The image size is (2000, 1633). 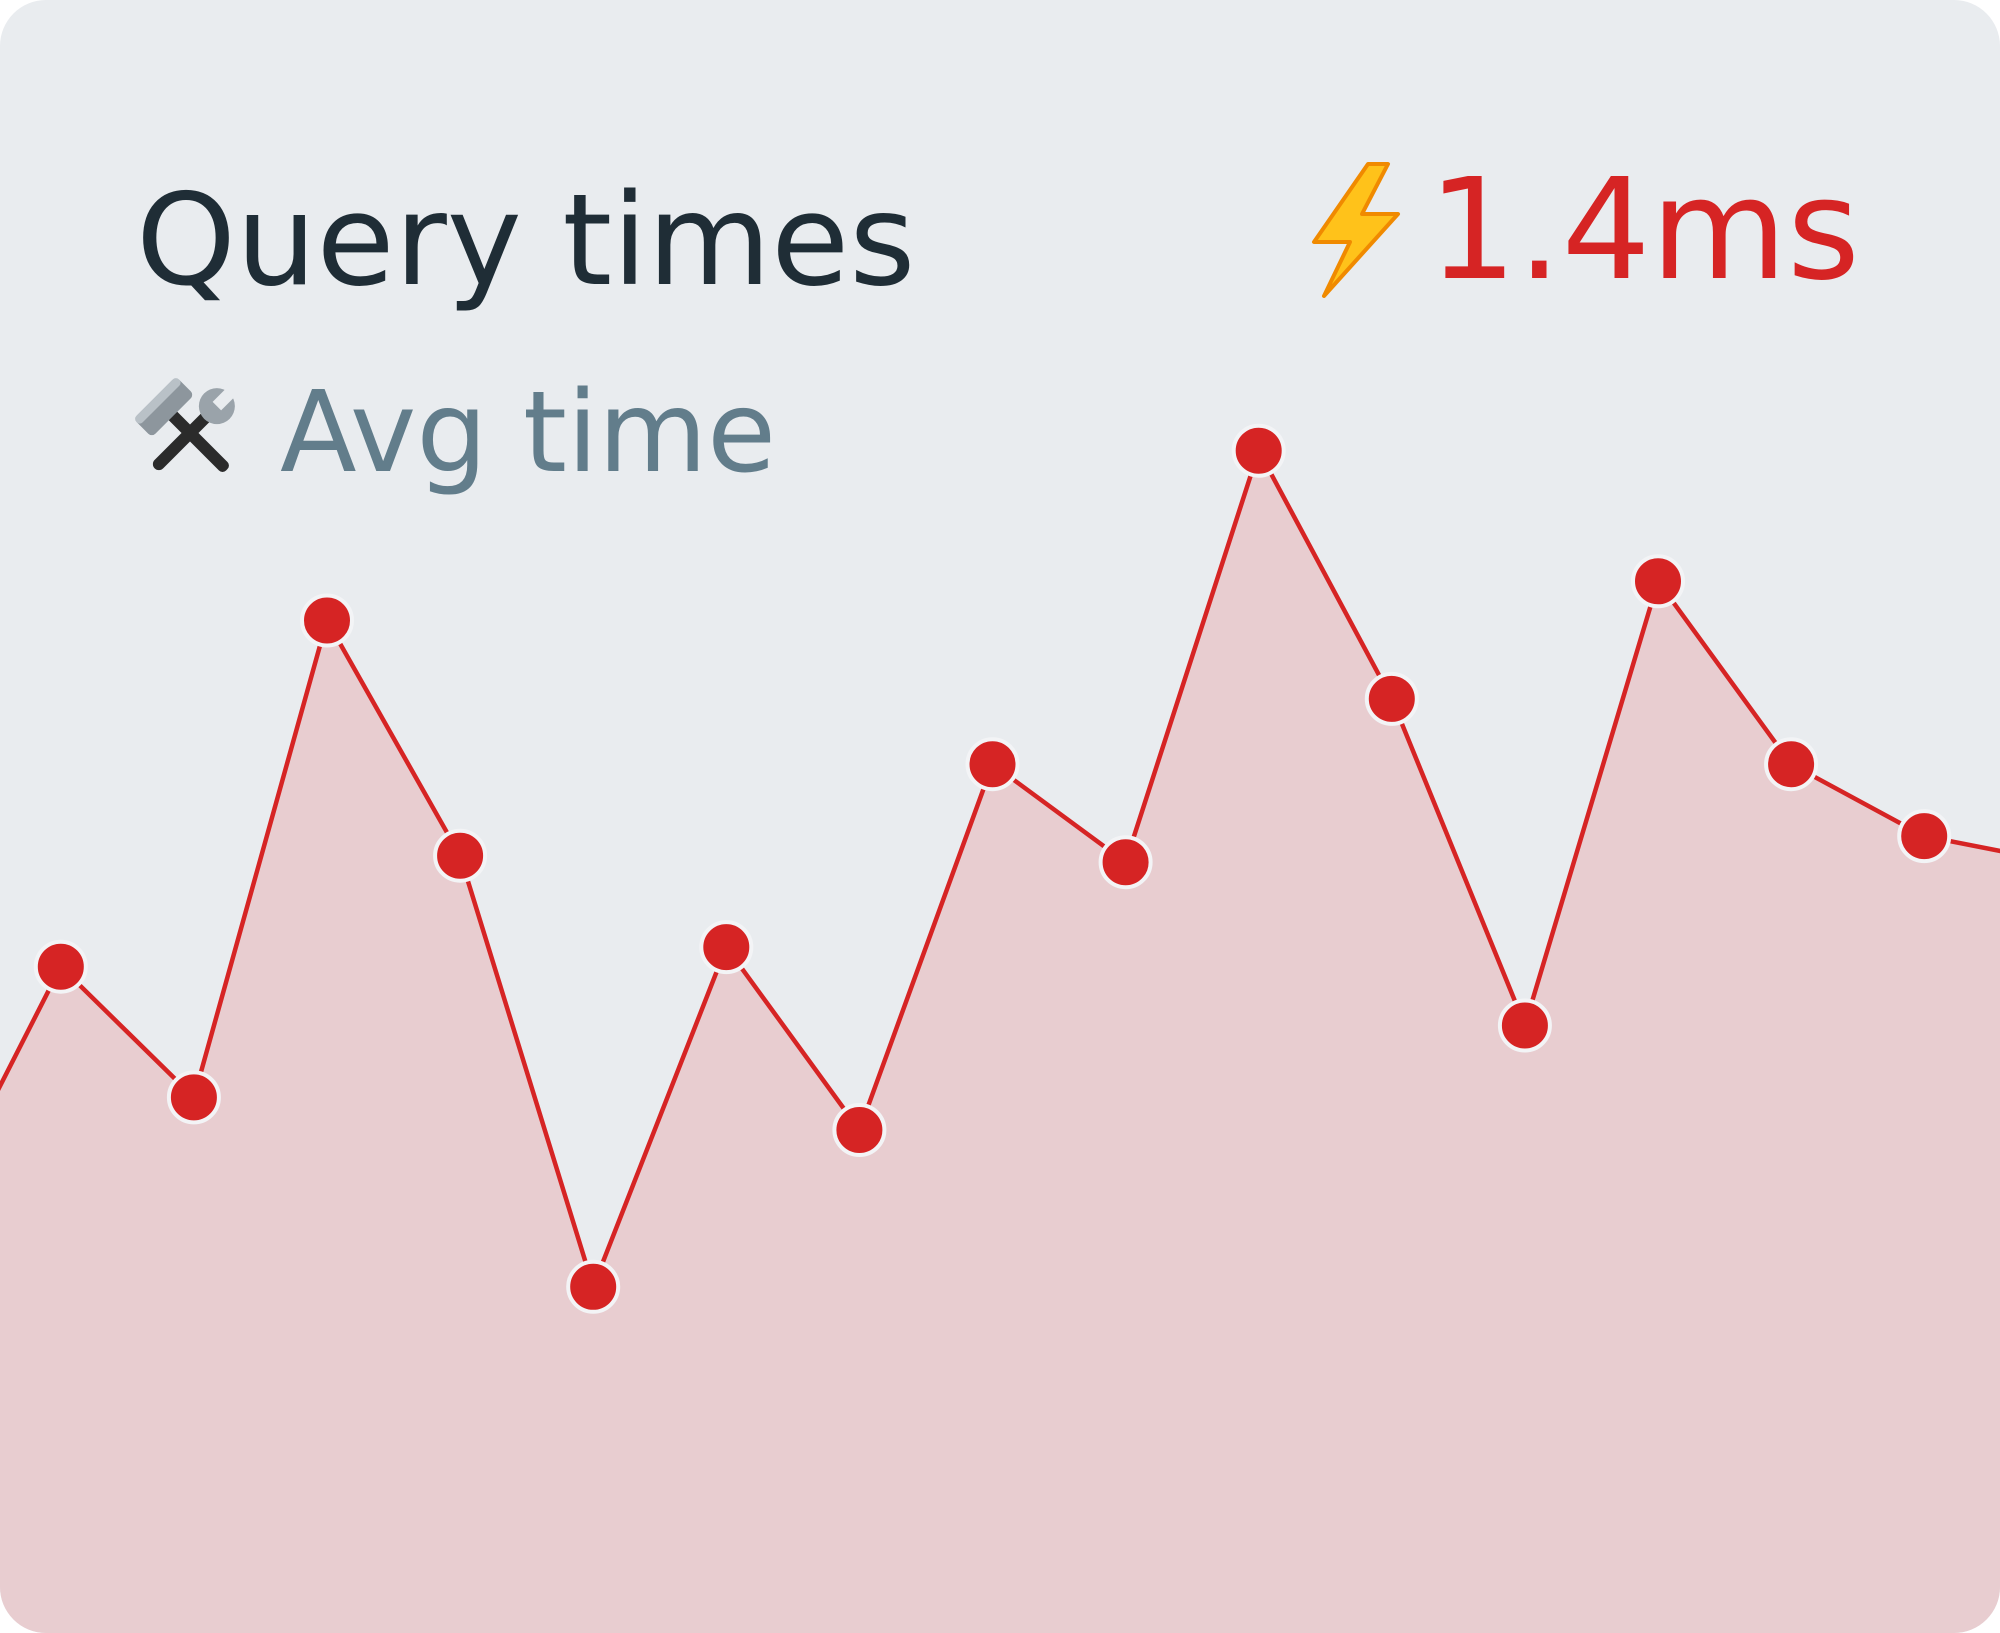 I want to click on subtitle-label: Avg time, so click(x=528, y=433).